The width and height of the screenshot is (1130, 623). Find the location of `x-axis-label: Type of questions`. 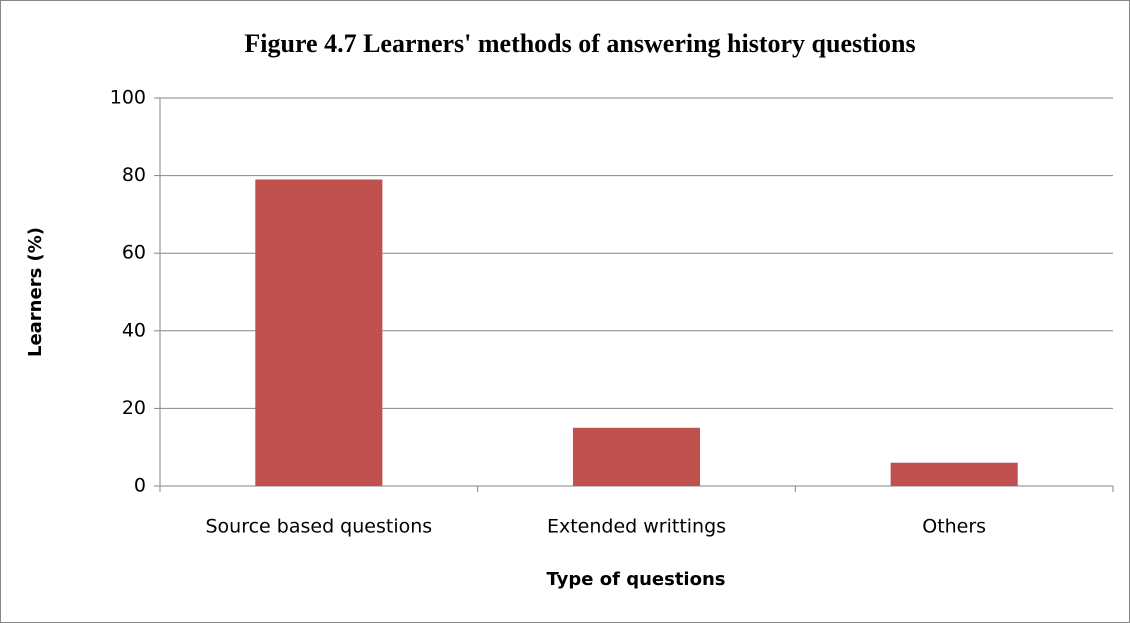

x-axis-label: Type of questions is located at coordinates (636, 579).